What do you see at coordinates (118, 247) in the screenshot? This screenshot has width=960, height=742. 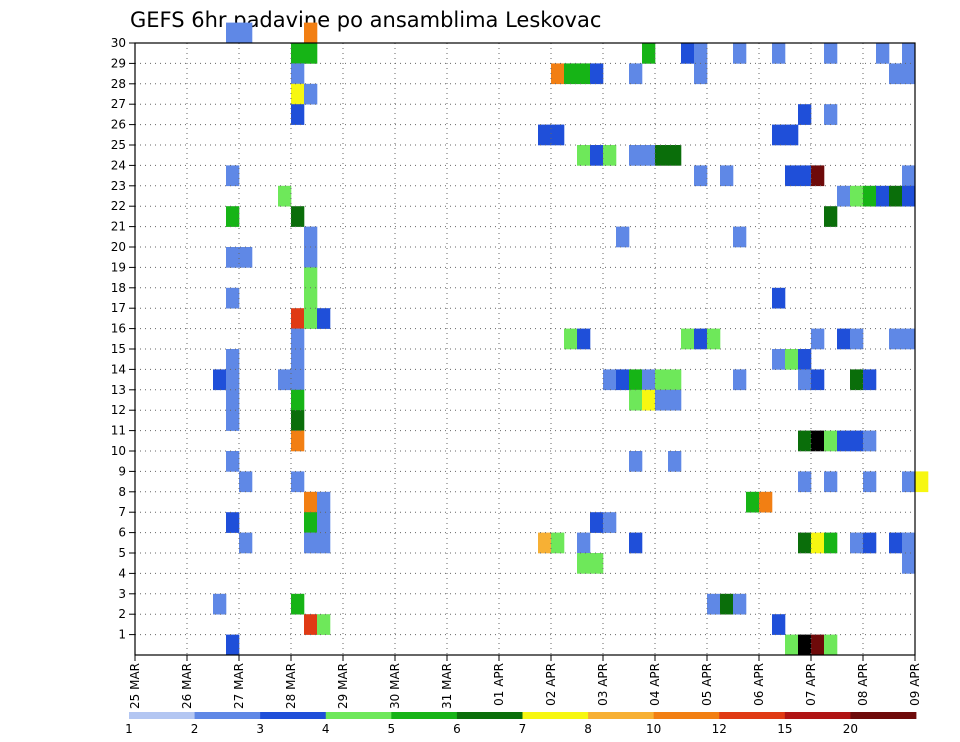 I see `y-tick-label: 20` at bounding box center [118, 247].